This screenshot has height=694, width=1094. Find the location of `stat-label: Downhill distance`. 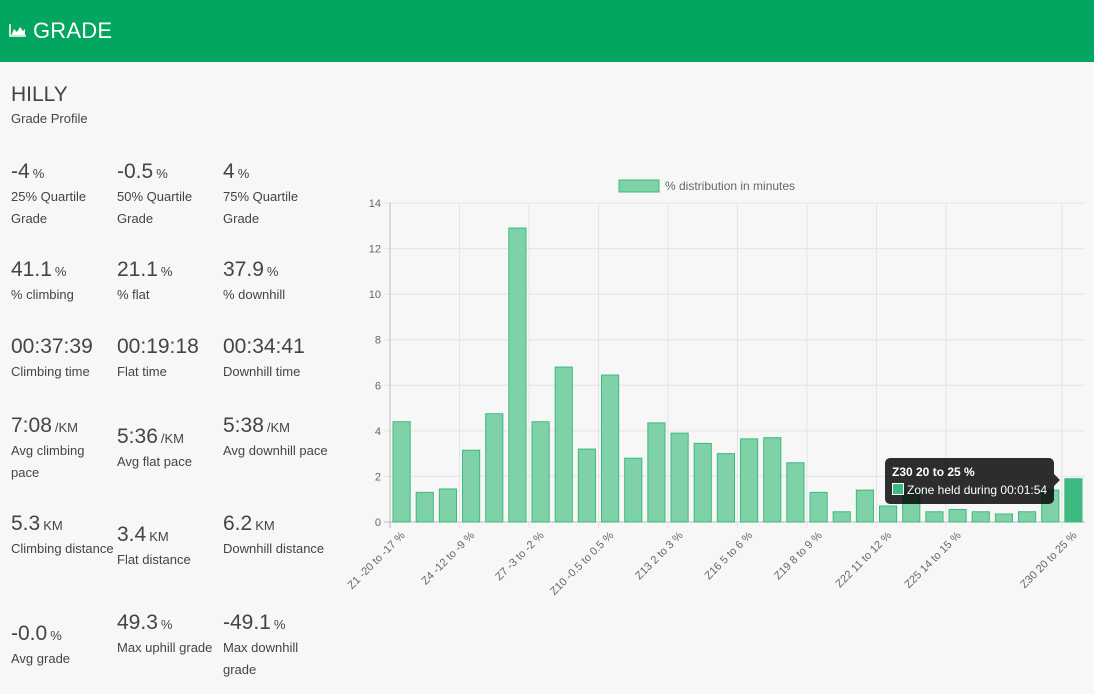

stat-label: Downhill distance is located at coordinates (274, 548).